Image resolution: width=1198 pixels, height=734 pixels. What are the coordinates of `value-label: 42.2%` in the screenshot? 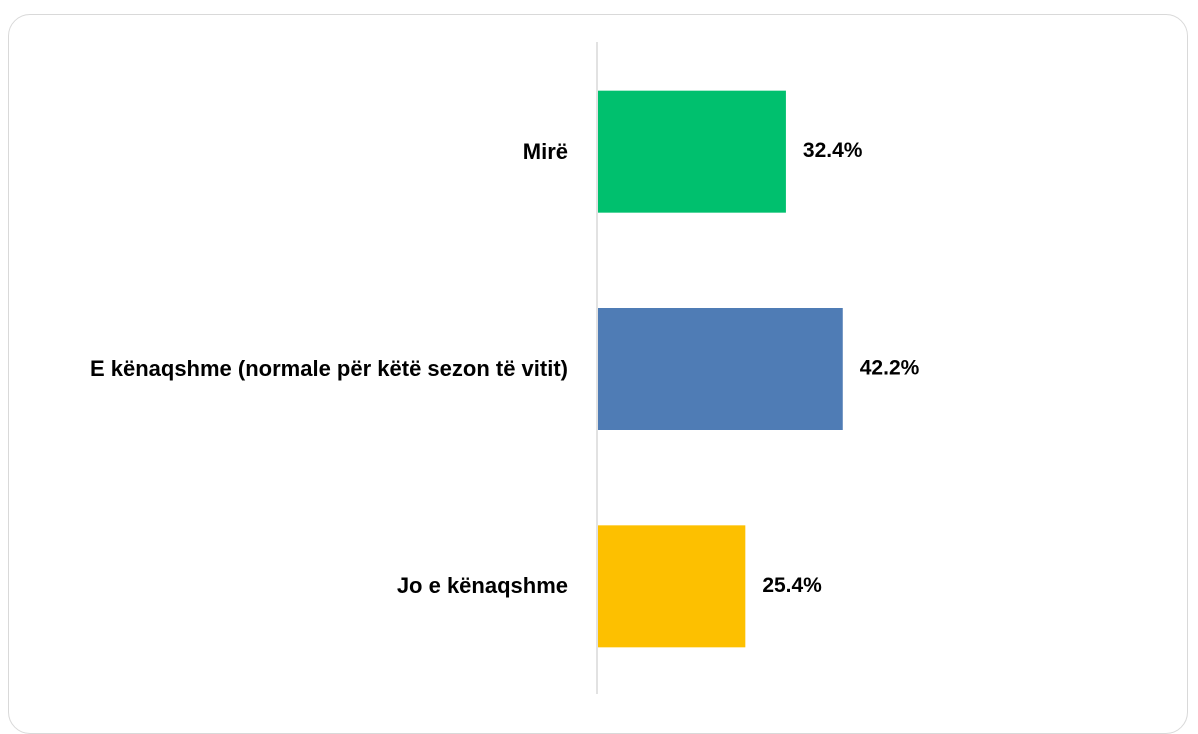 It's located at (890, 368).